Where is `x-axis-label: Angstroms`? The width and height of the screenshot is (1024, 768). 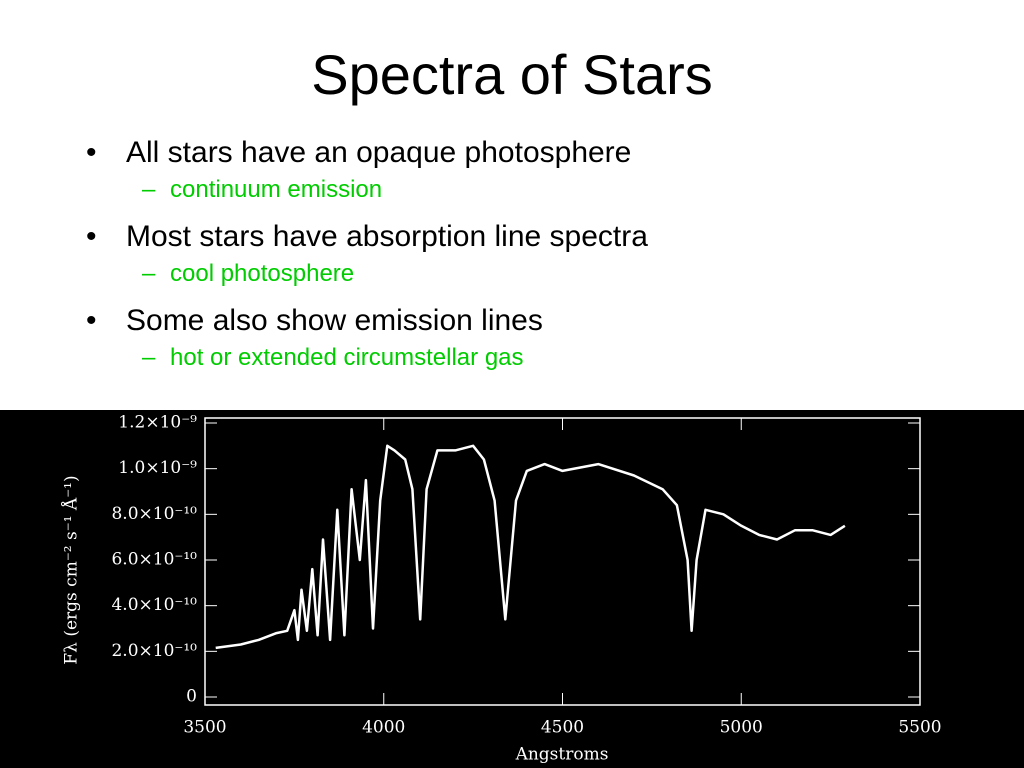 x-axis-label: Angstroms is located at coordinates (562, 755).